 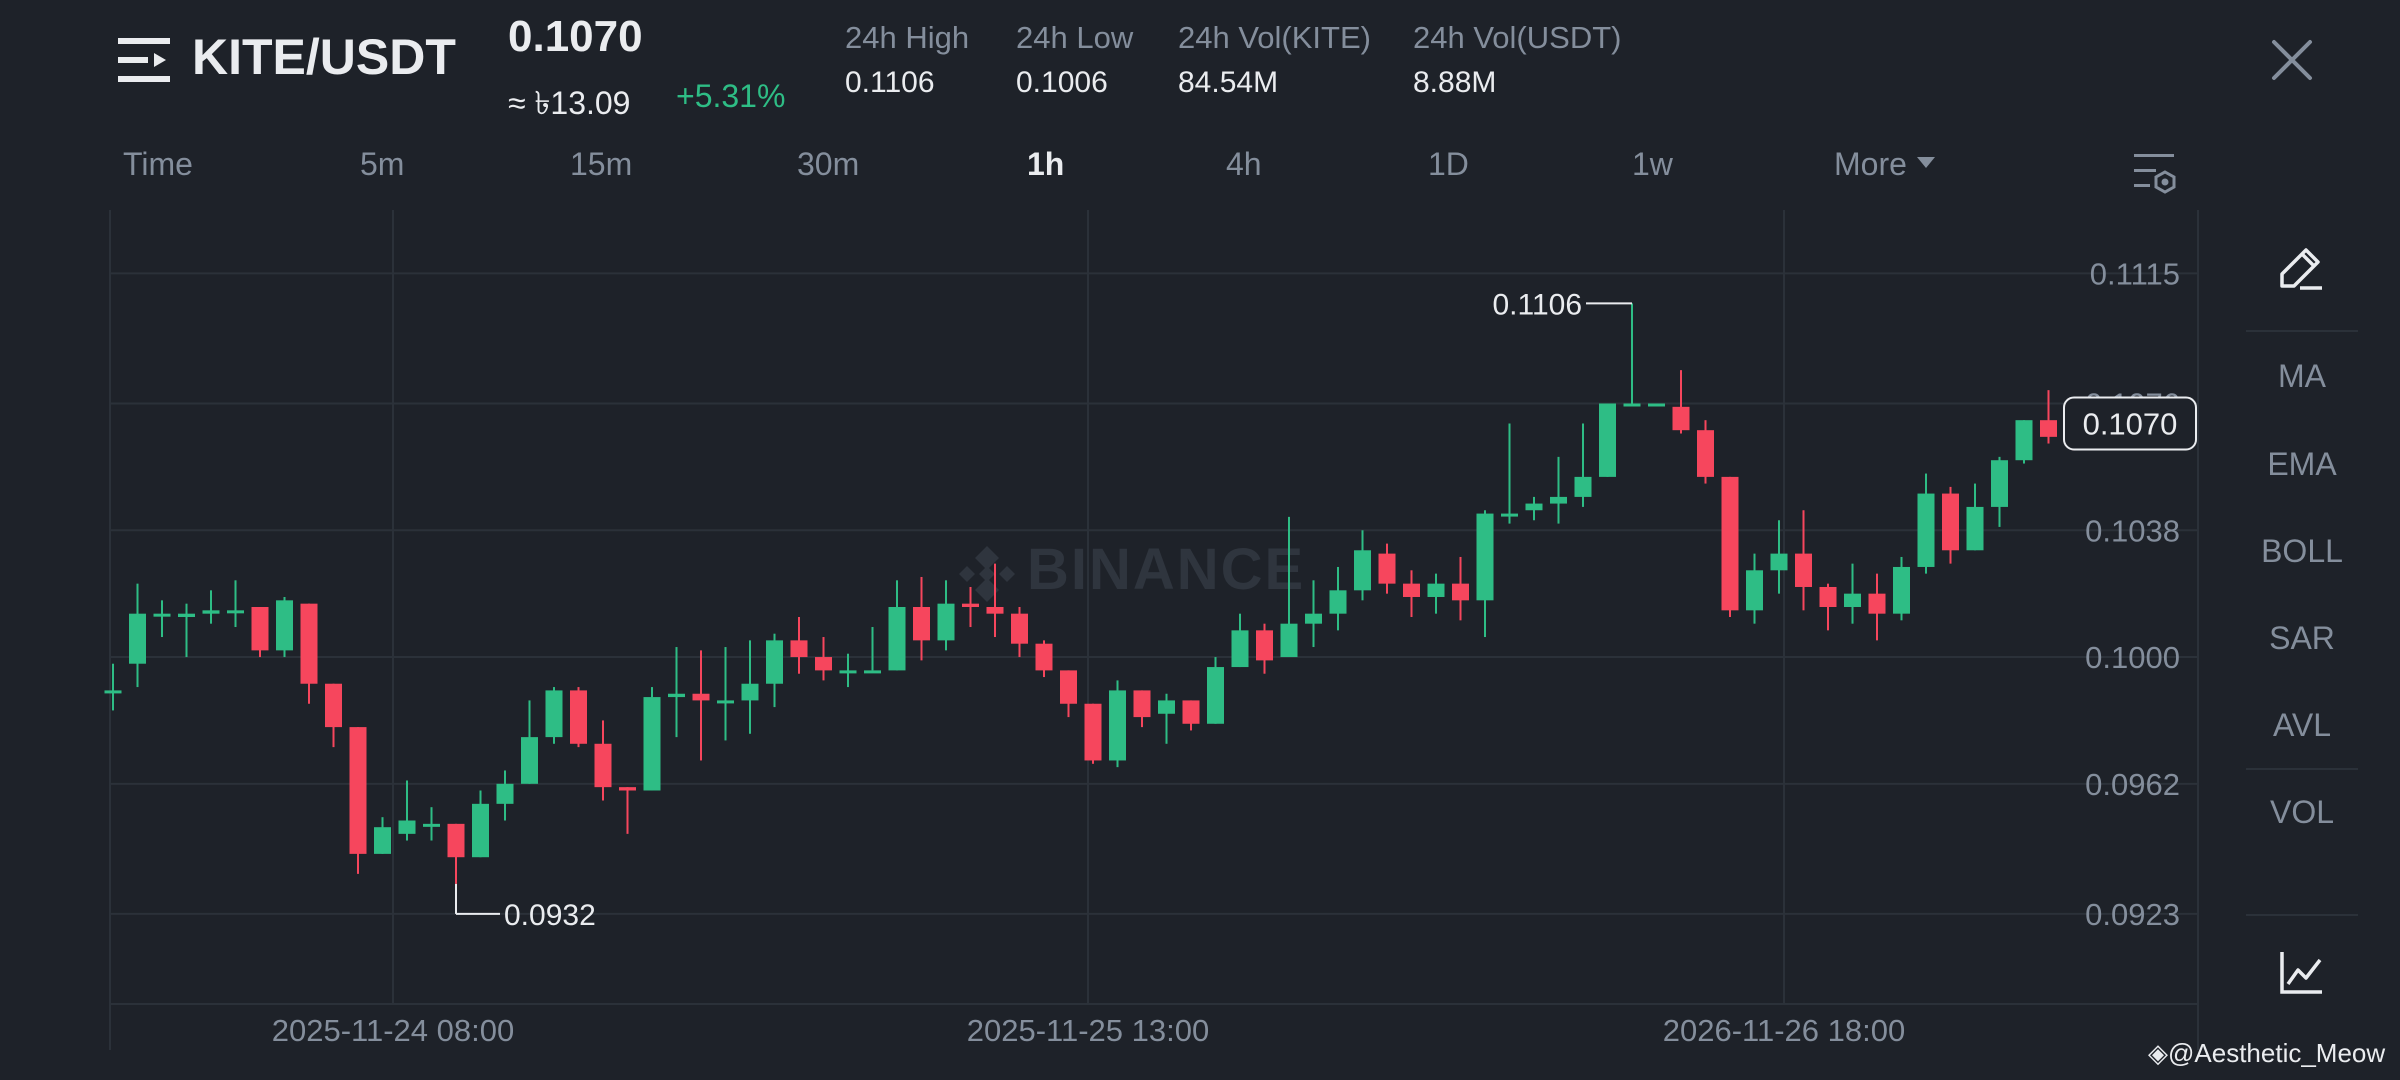 I want to click on indicator-vol: VOL, so click(x=2302, y=812).